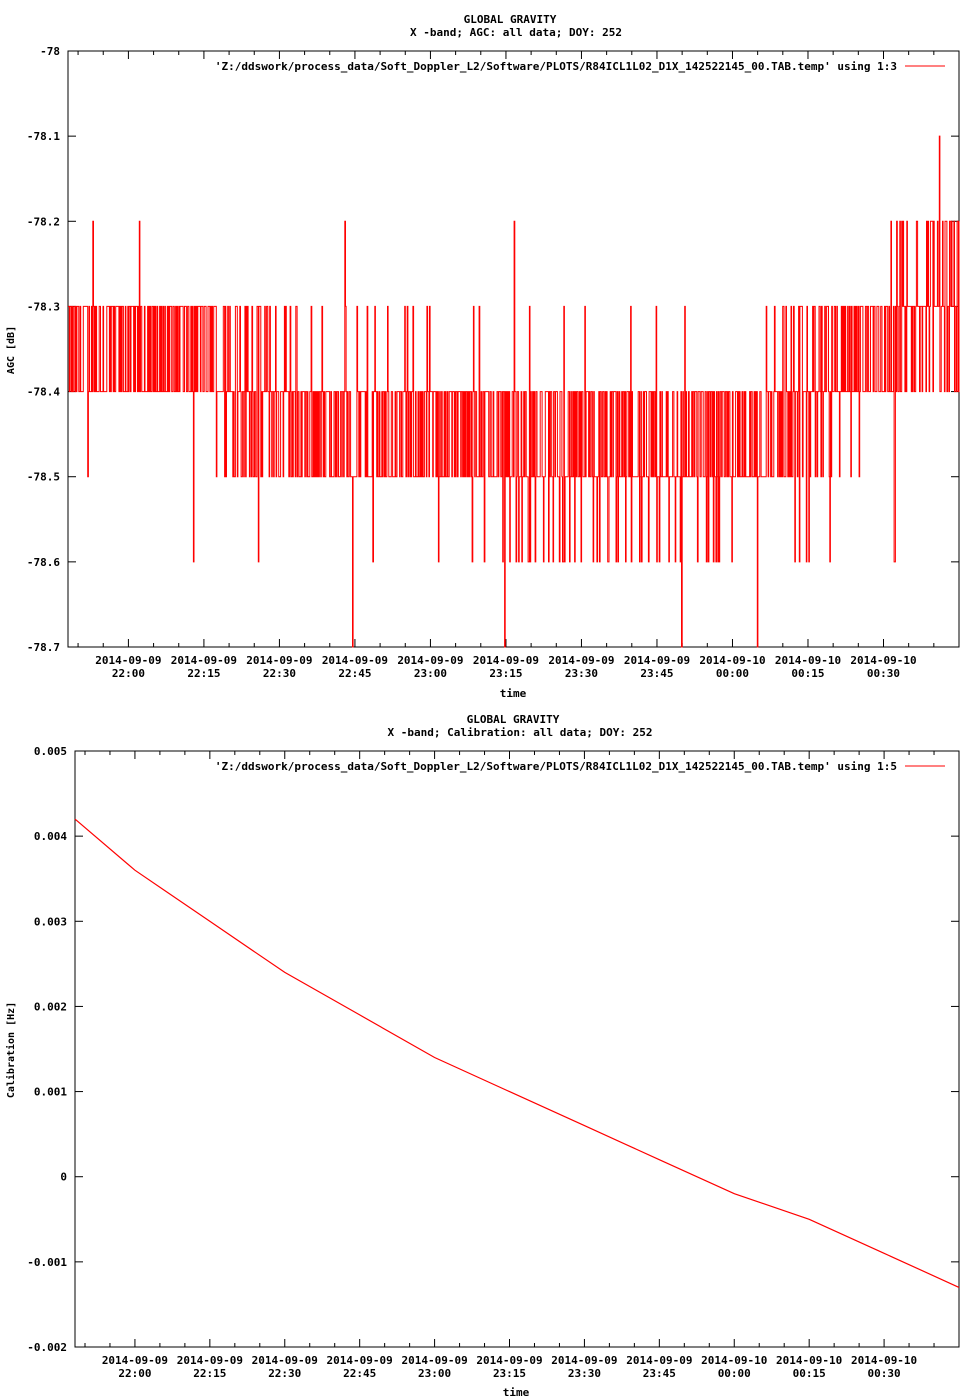 This screenshot has height=1400, width=980. What do you see at coordinates (11, 350) in the screenshot?
I see `y-axis-label: AGC [dB]` at bounding box center [11, 350].